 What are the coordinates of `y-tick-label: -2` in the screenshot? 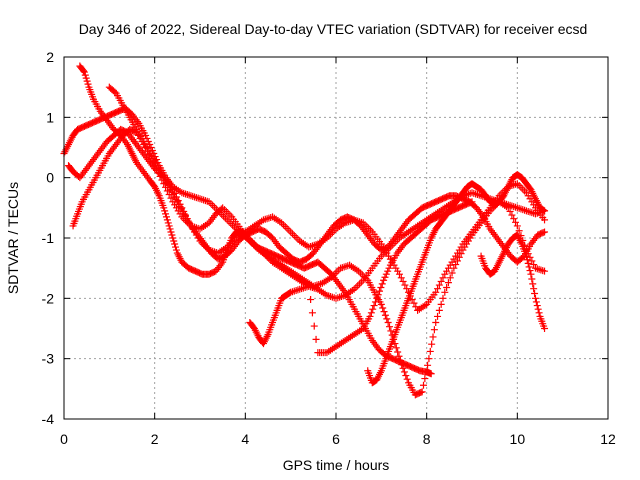 It's located at (48, 298).